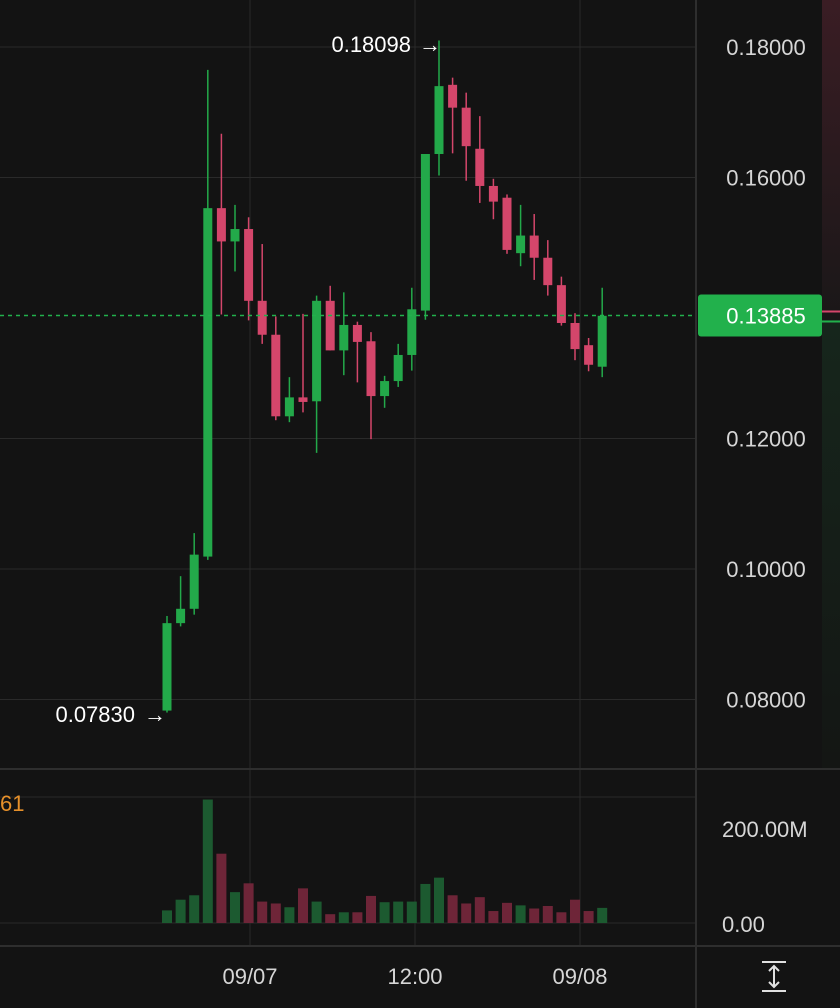 This screenshot has height=1008, width=840. What do you see at coordinates (831, 544) in the screenshot?
I see `edge-tint-bottom` at bounding box center [831, 544].